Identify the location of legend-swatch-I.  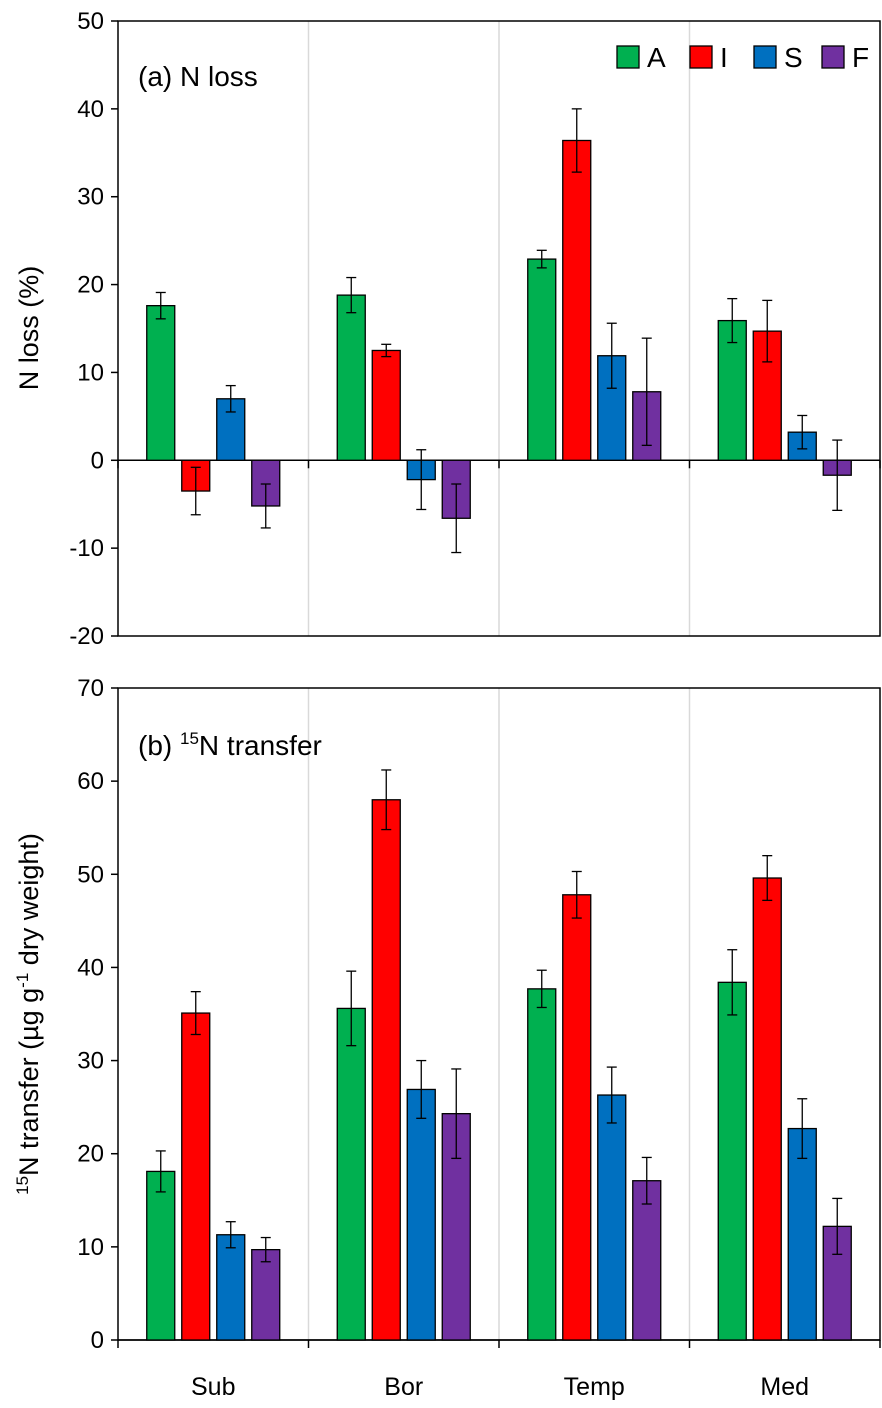
(701, 57).